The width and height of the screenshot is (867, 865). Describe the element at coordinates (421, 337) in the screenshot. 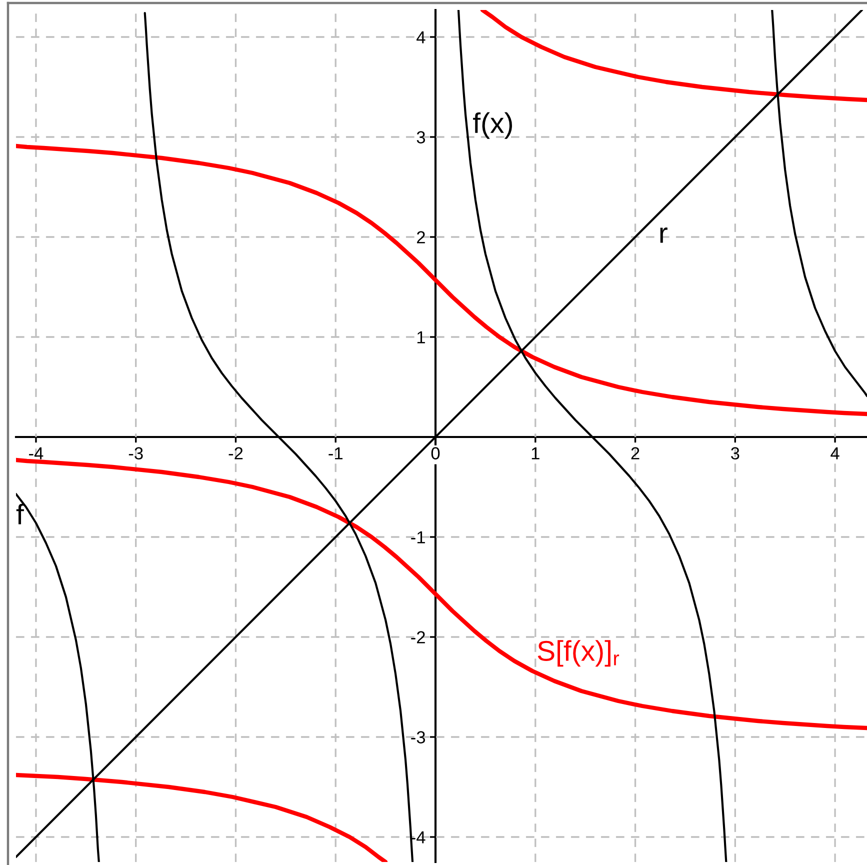

I see `y-tick-label: 1` at that location.